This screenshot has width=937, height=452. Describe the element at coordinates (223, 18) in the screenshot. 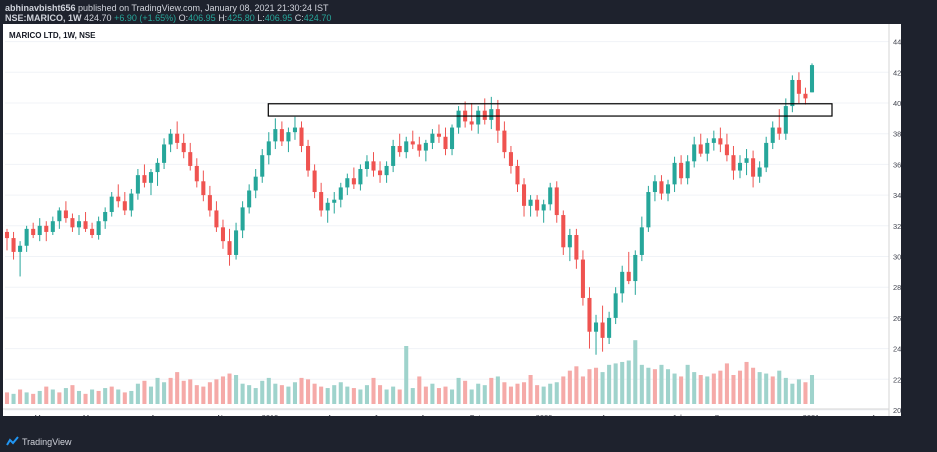

I see `high-label: H:` at that location.